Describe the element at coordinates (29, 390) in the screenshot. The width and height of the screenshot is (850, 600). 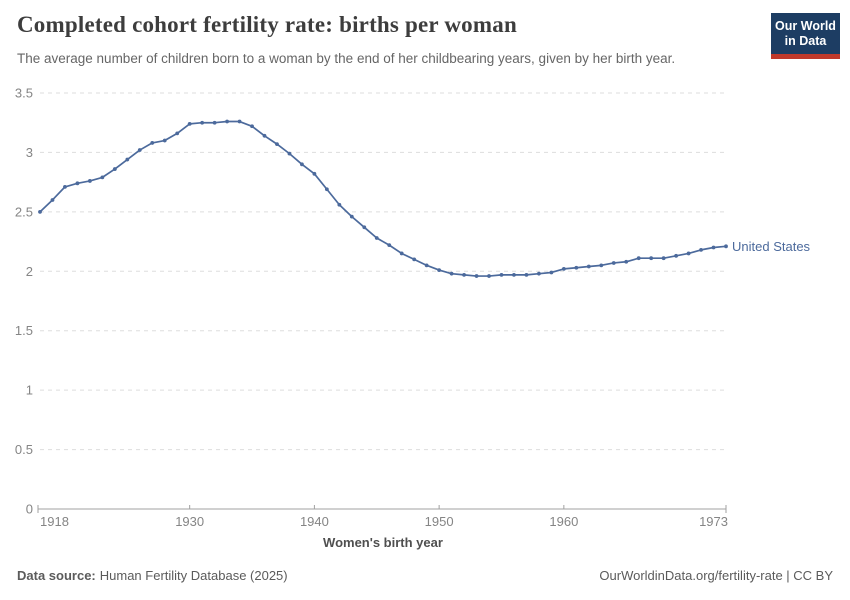
I see `y-tick-label: 1` at that location.